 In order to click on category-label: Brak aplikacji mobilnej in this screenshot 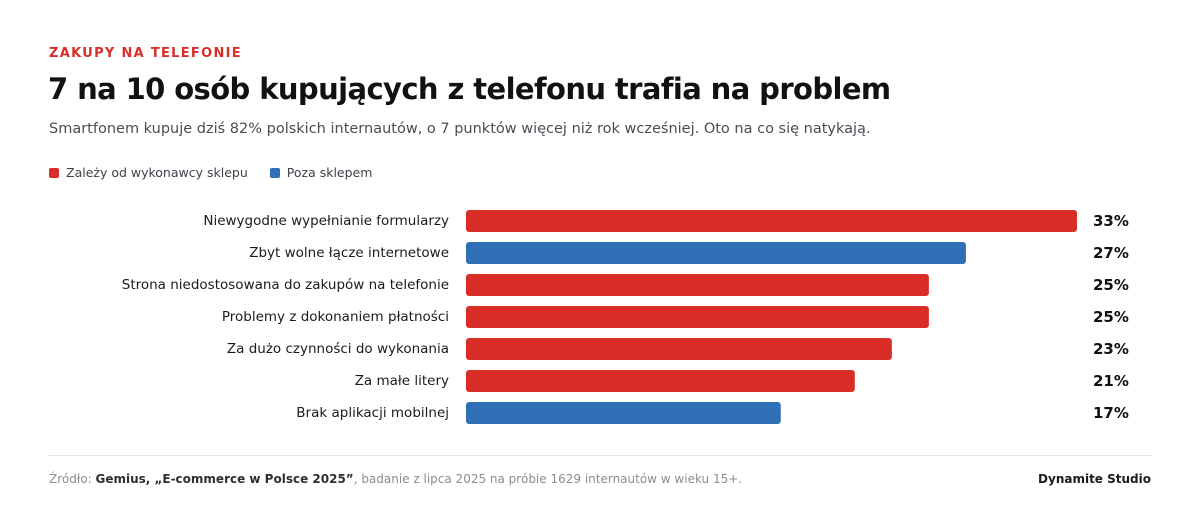, I will do `click(372, 413)`.